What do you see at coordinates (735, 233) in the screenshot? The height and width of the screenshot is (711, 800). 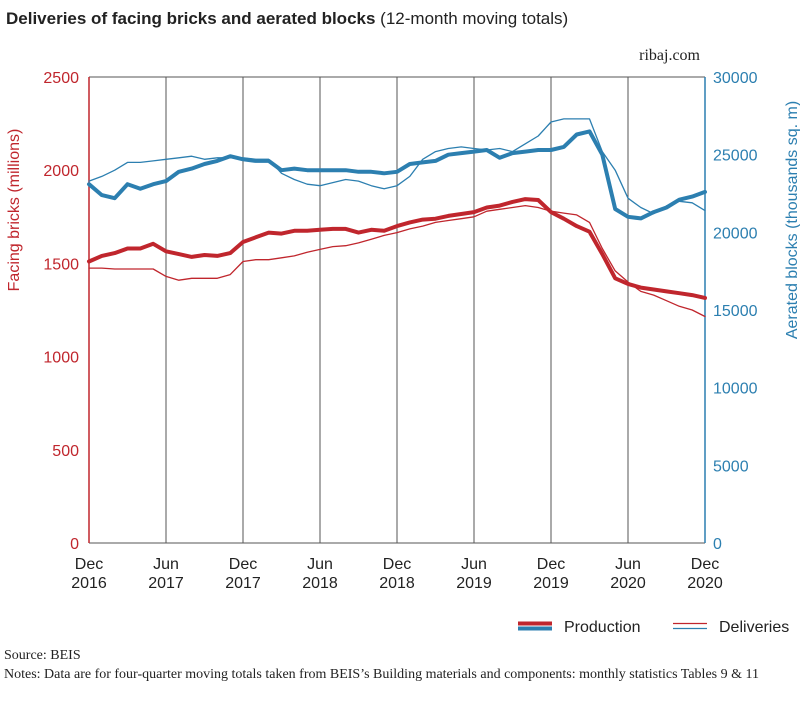 I see `right-y-tick-label: 20000` at bounding box center [735, 233].